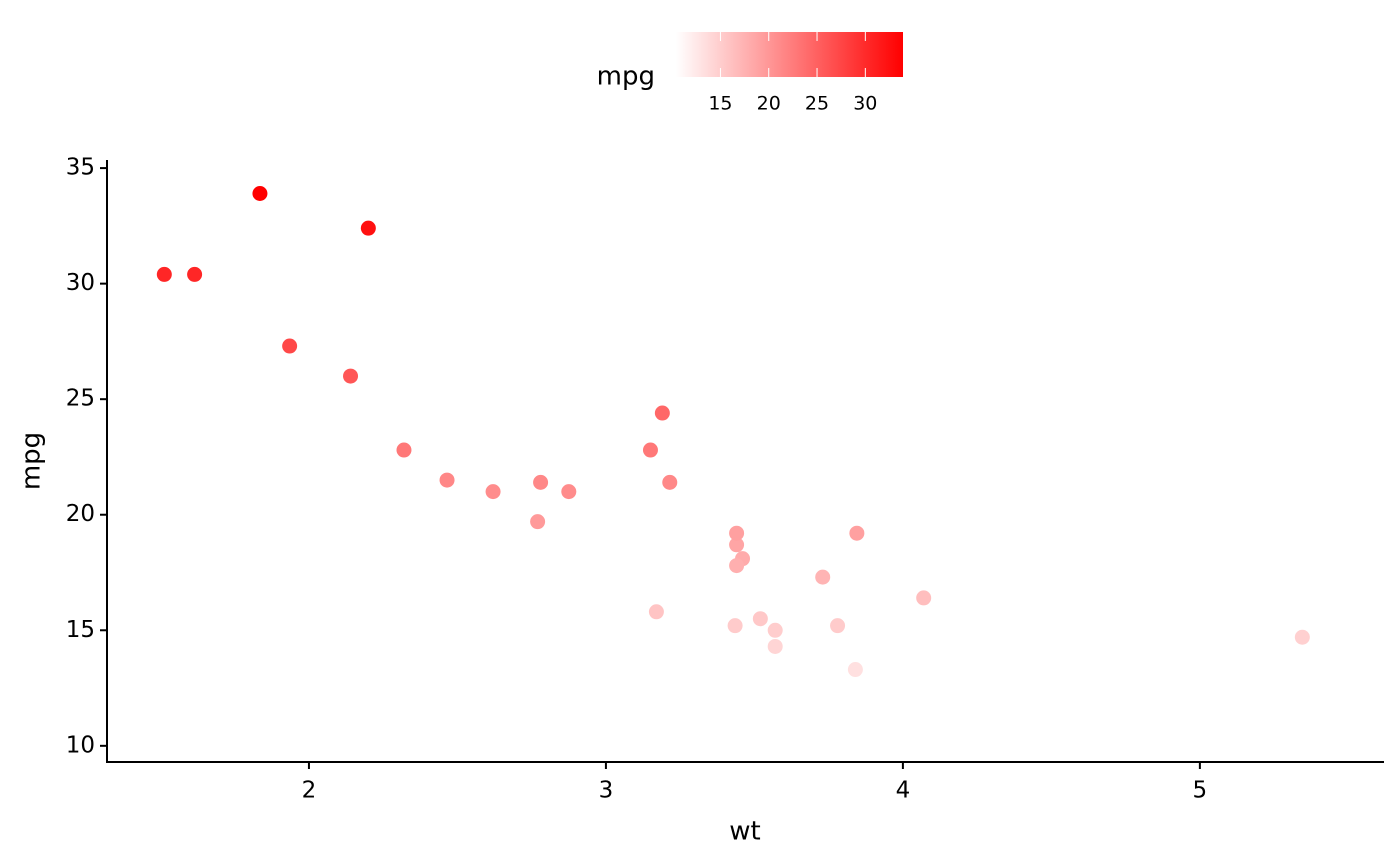 This screenshot has width=1400, height=866. What do you see at coordinates (80, 399) in the screenshot?
I see `y-tick-label: 25` at bounding box center [80, 399].